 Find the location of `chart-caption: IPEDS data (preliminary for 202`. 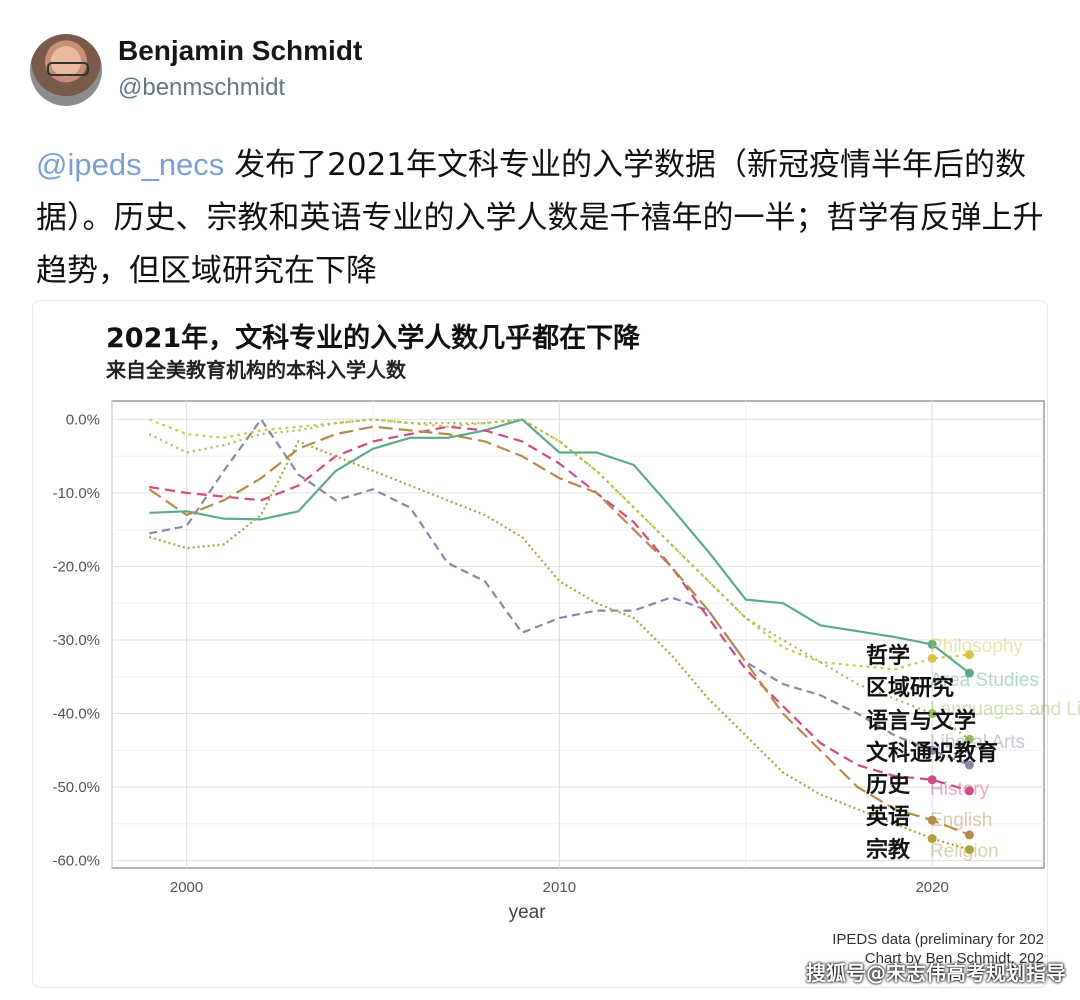

chart-caption: IPEDS data (preliminary for 202 is located at coordinates (938, 939).